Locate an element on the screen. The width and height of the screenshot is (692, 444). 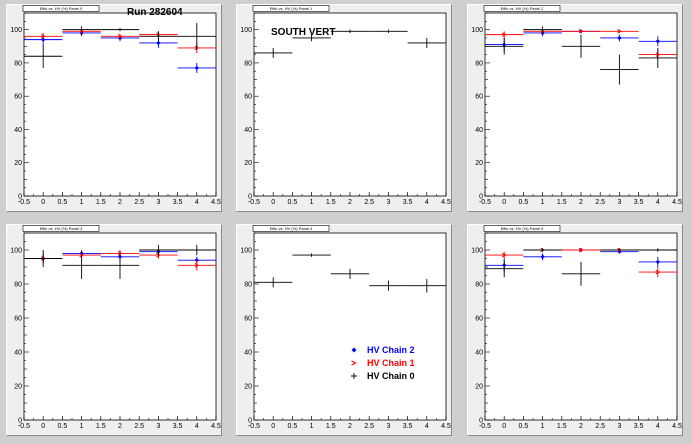
legend-label: HV Chain 2 is located at coordinates (391, 350).